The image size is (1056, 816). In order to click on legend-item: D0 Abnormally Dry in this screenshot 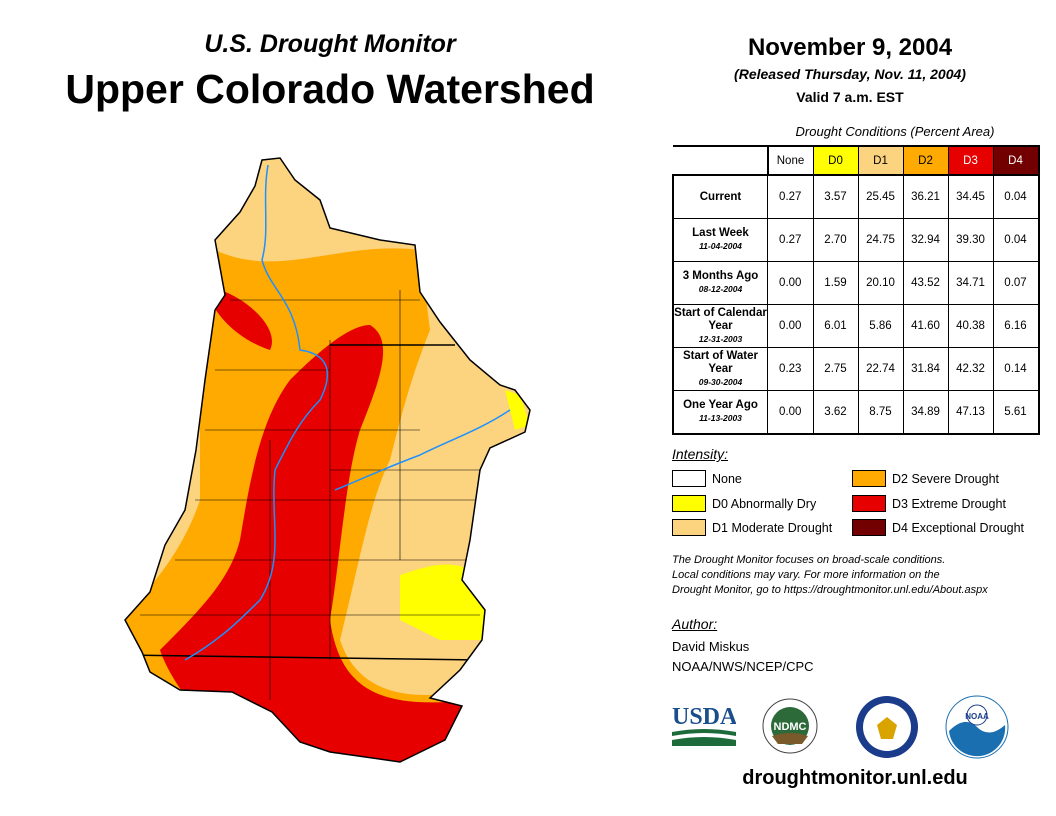, I will do `click(744, 503)`.